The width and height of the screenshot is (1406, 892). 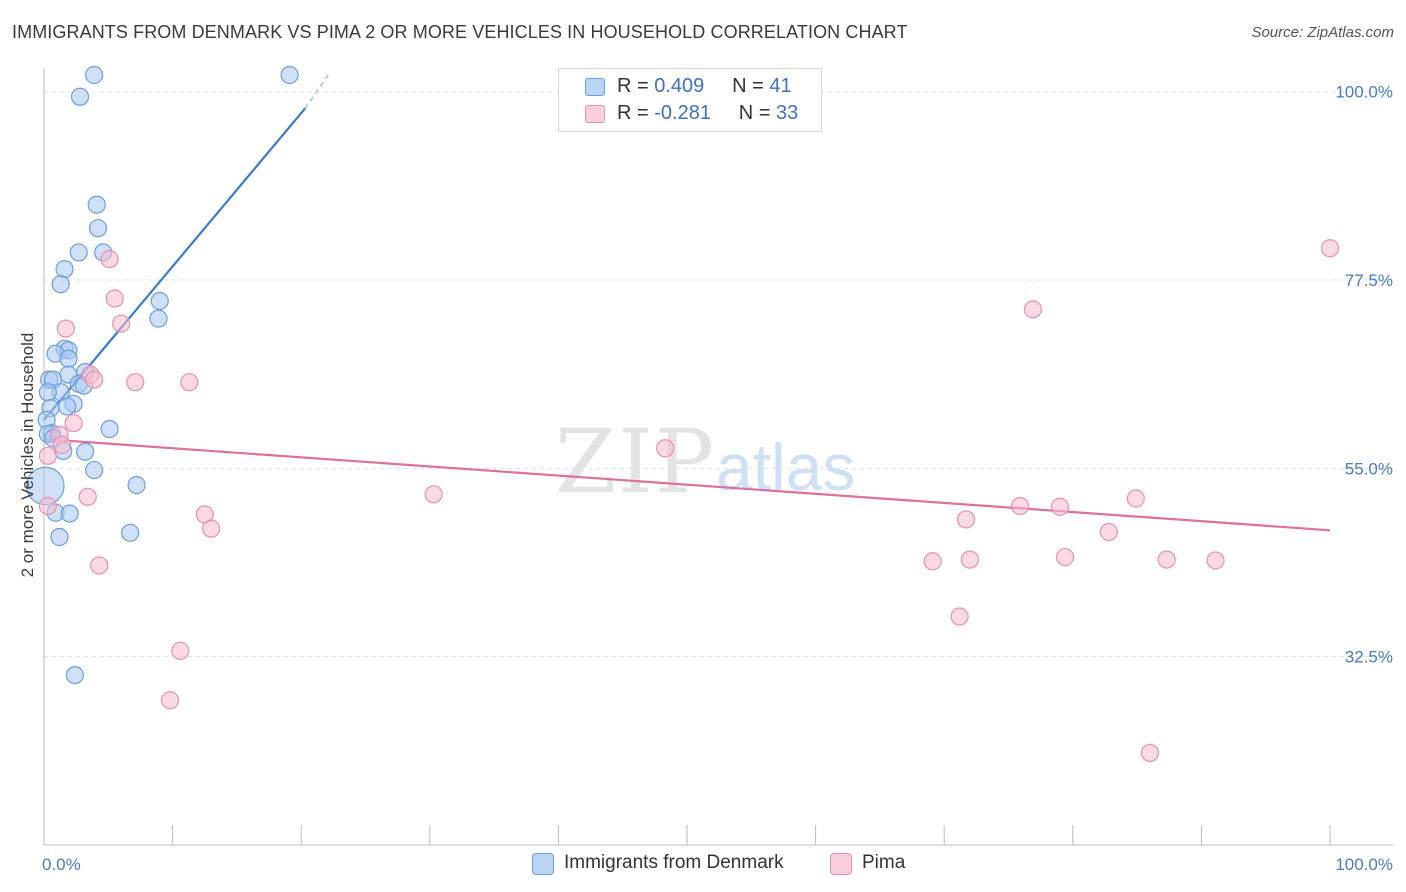 What do you see at coordinates (1364, 864) in the screenshot?
I see `x-tick-label: 100.0%` at bounding box center [1364, 864].